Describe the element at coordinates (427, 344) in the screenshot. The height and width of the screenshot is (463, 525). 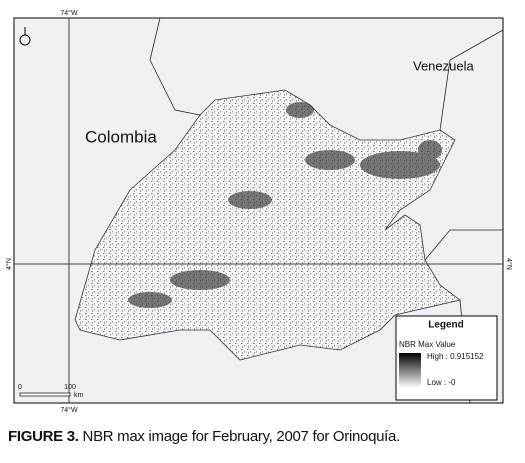
I see `legend-layer: NBR Max Value` at that location.